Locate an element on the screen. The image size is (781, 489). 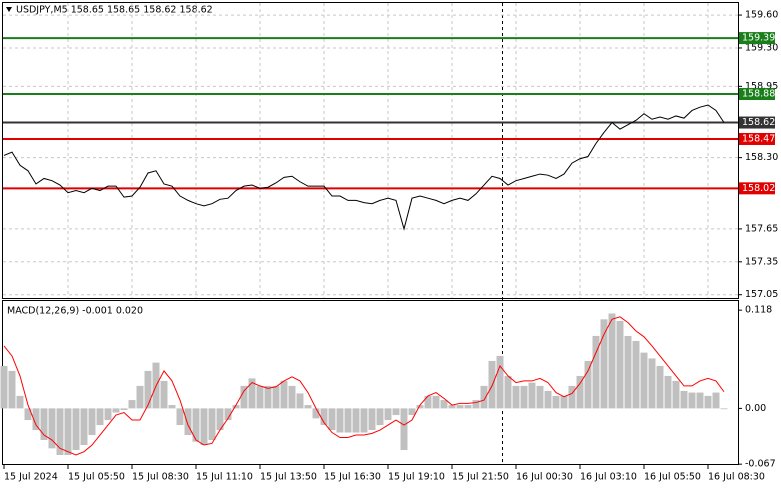
macd-title: MACD(12,26,9) -0.001 0.020 is located at coordinates (75, 311).